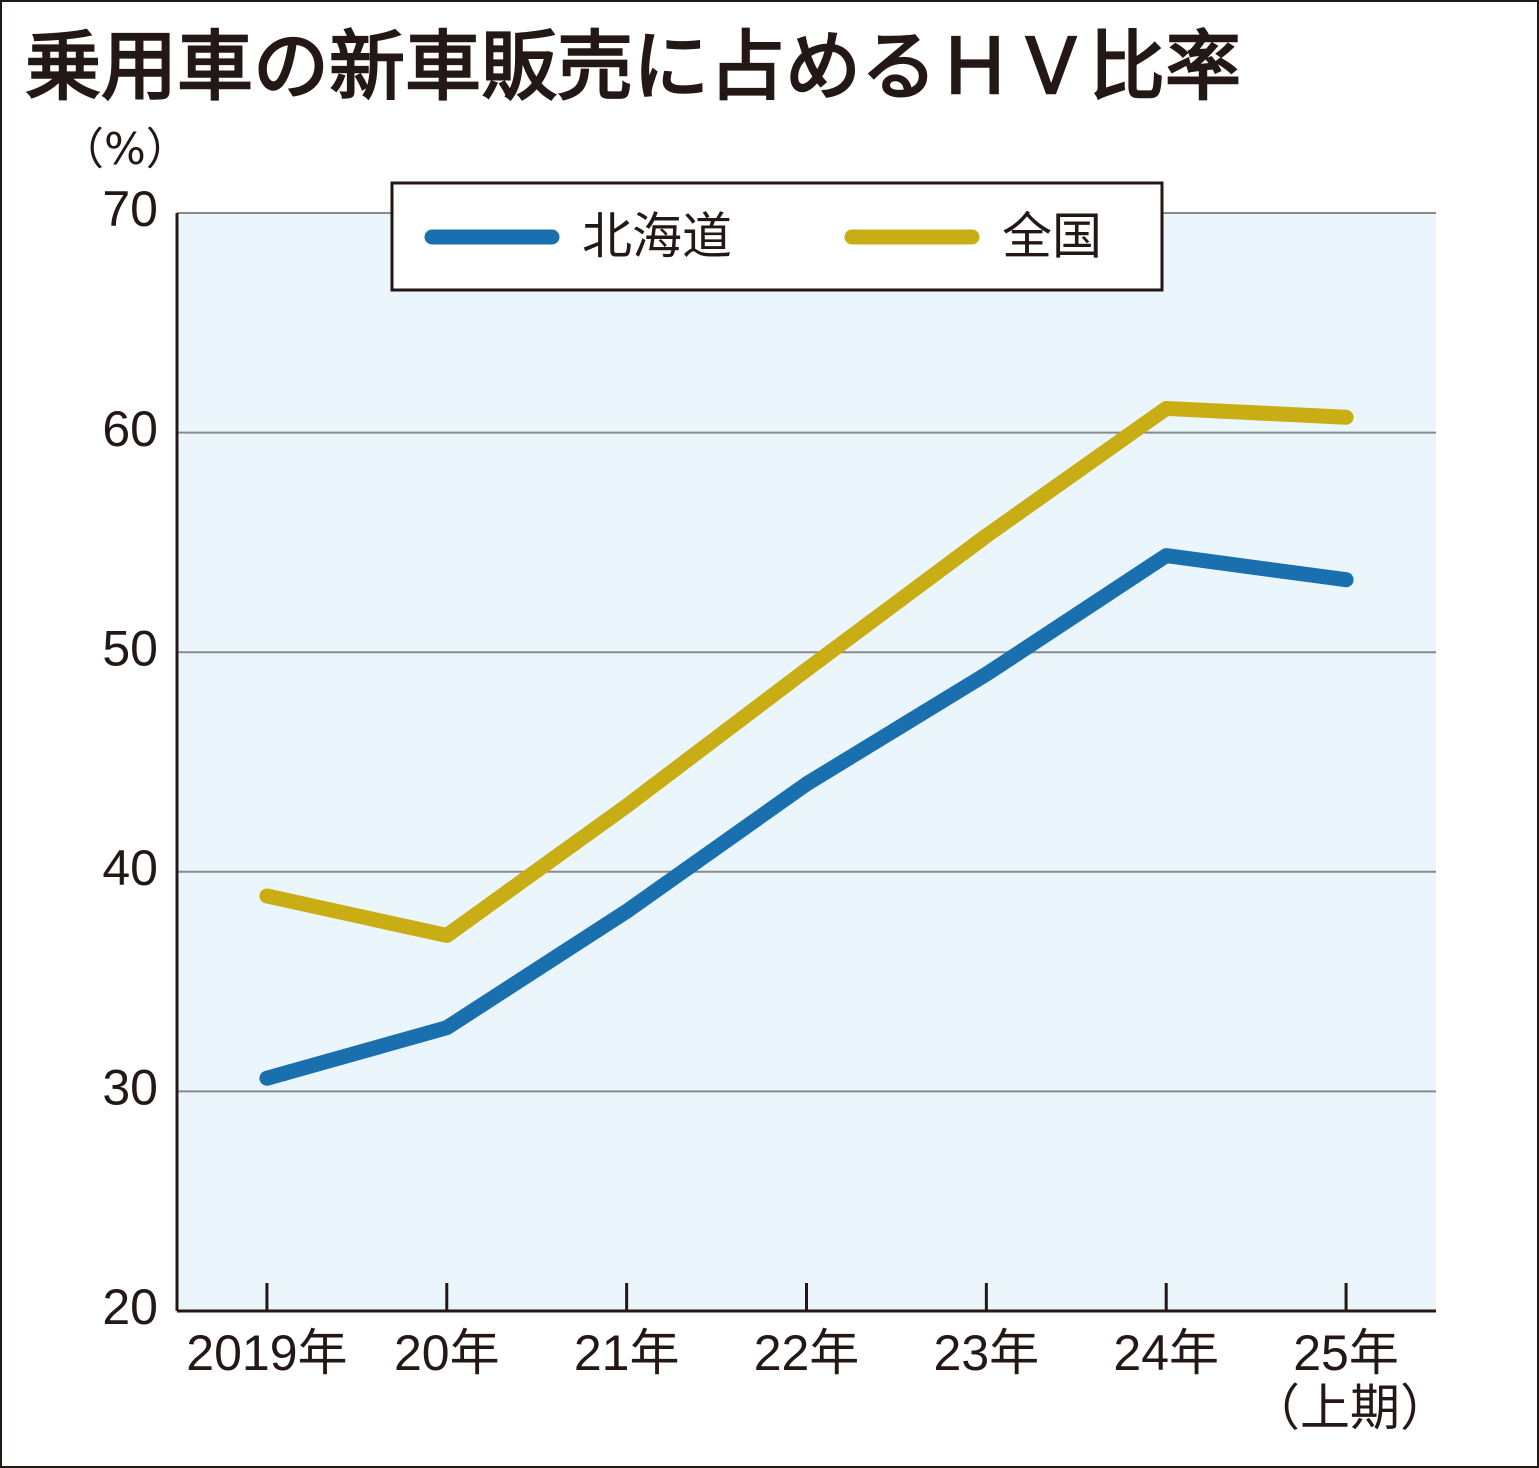 Image resolution: width=1539 pixels, height=1468 pixels. Describe the element at coordinates (987, 1353) in the screenshot. I see `x-tick-label: 23年` at that location.